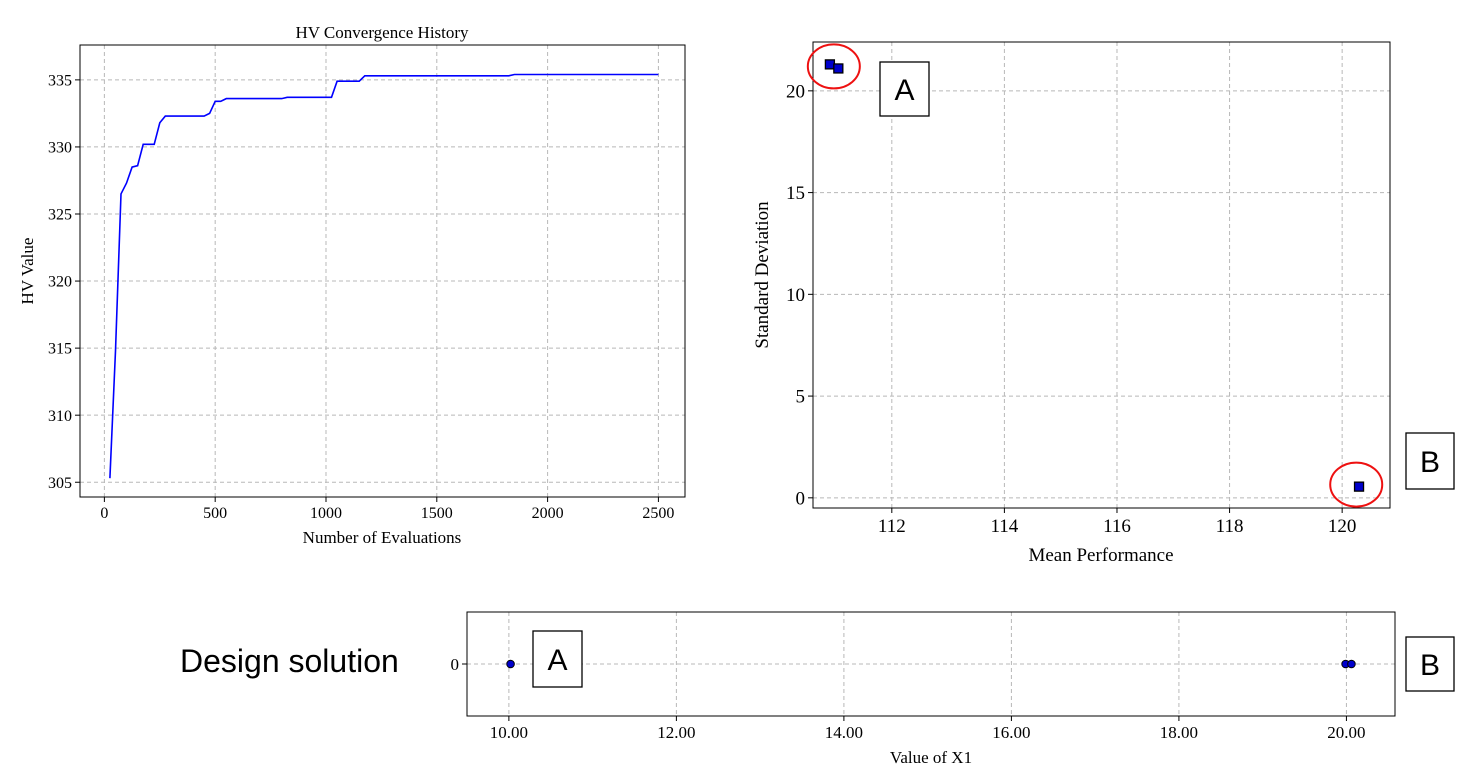  I want to click on c1-x-tick-label: 1000, so click(326, 513).